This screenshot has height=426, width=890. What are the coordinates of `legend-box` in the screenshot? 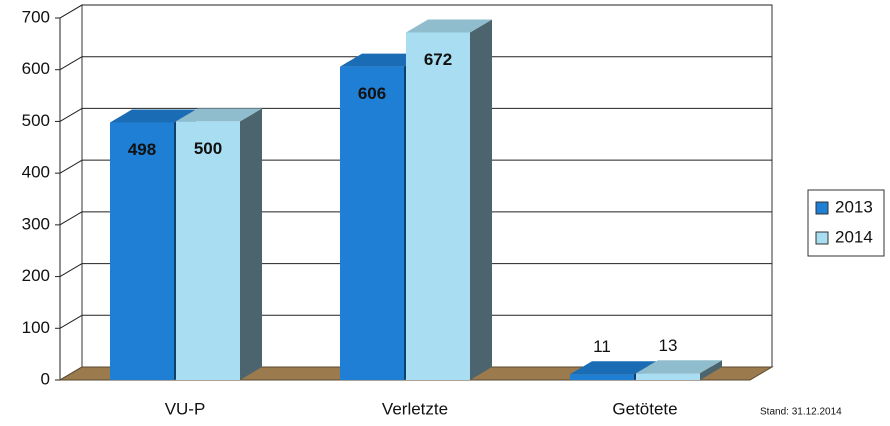 It's located at (846, 223).